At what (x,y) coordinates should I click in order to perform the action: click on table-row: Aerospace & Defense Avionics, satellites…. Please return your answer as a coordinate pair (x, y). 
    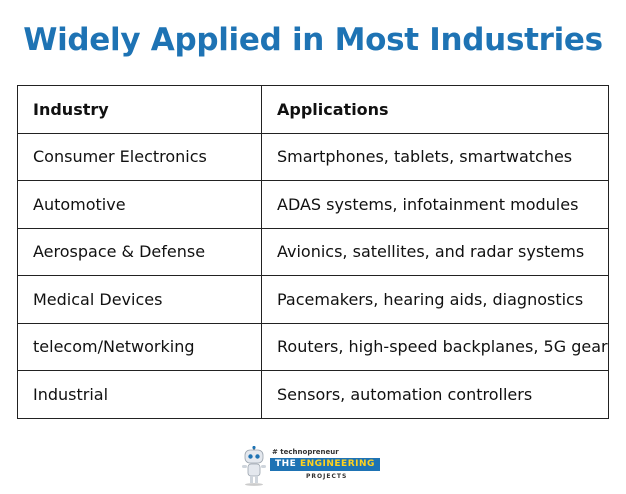
    Looking at the image, I should click on (313, 251).